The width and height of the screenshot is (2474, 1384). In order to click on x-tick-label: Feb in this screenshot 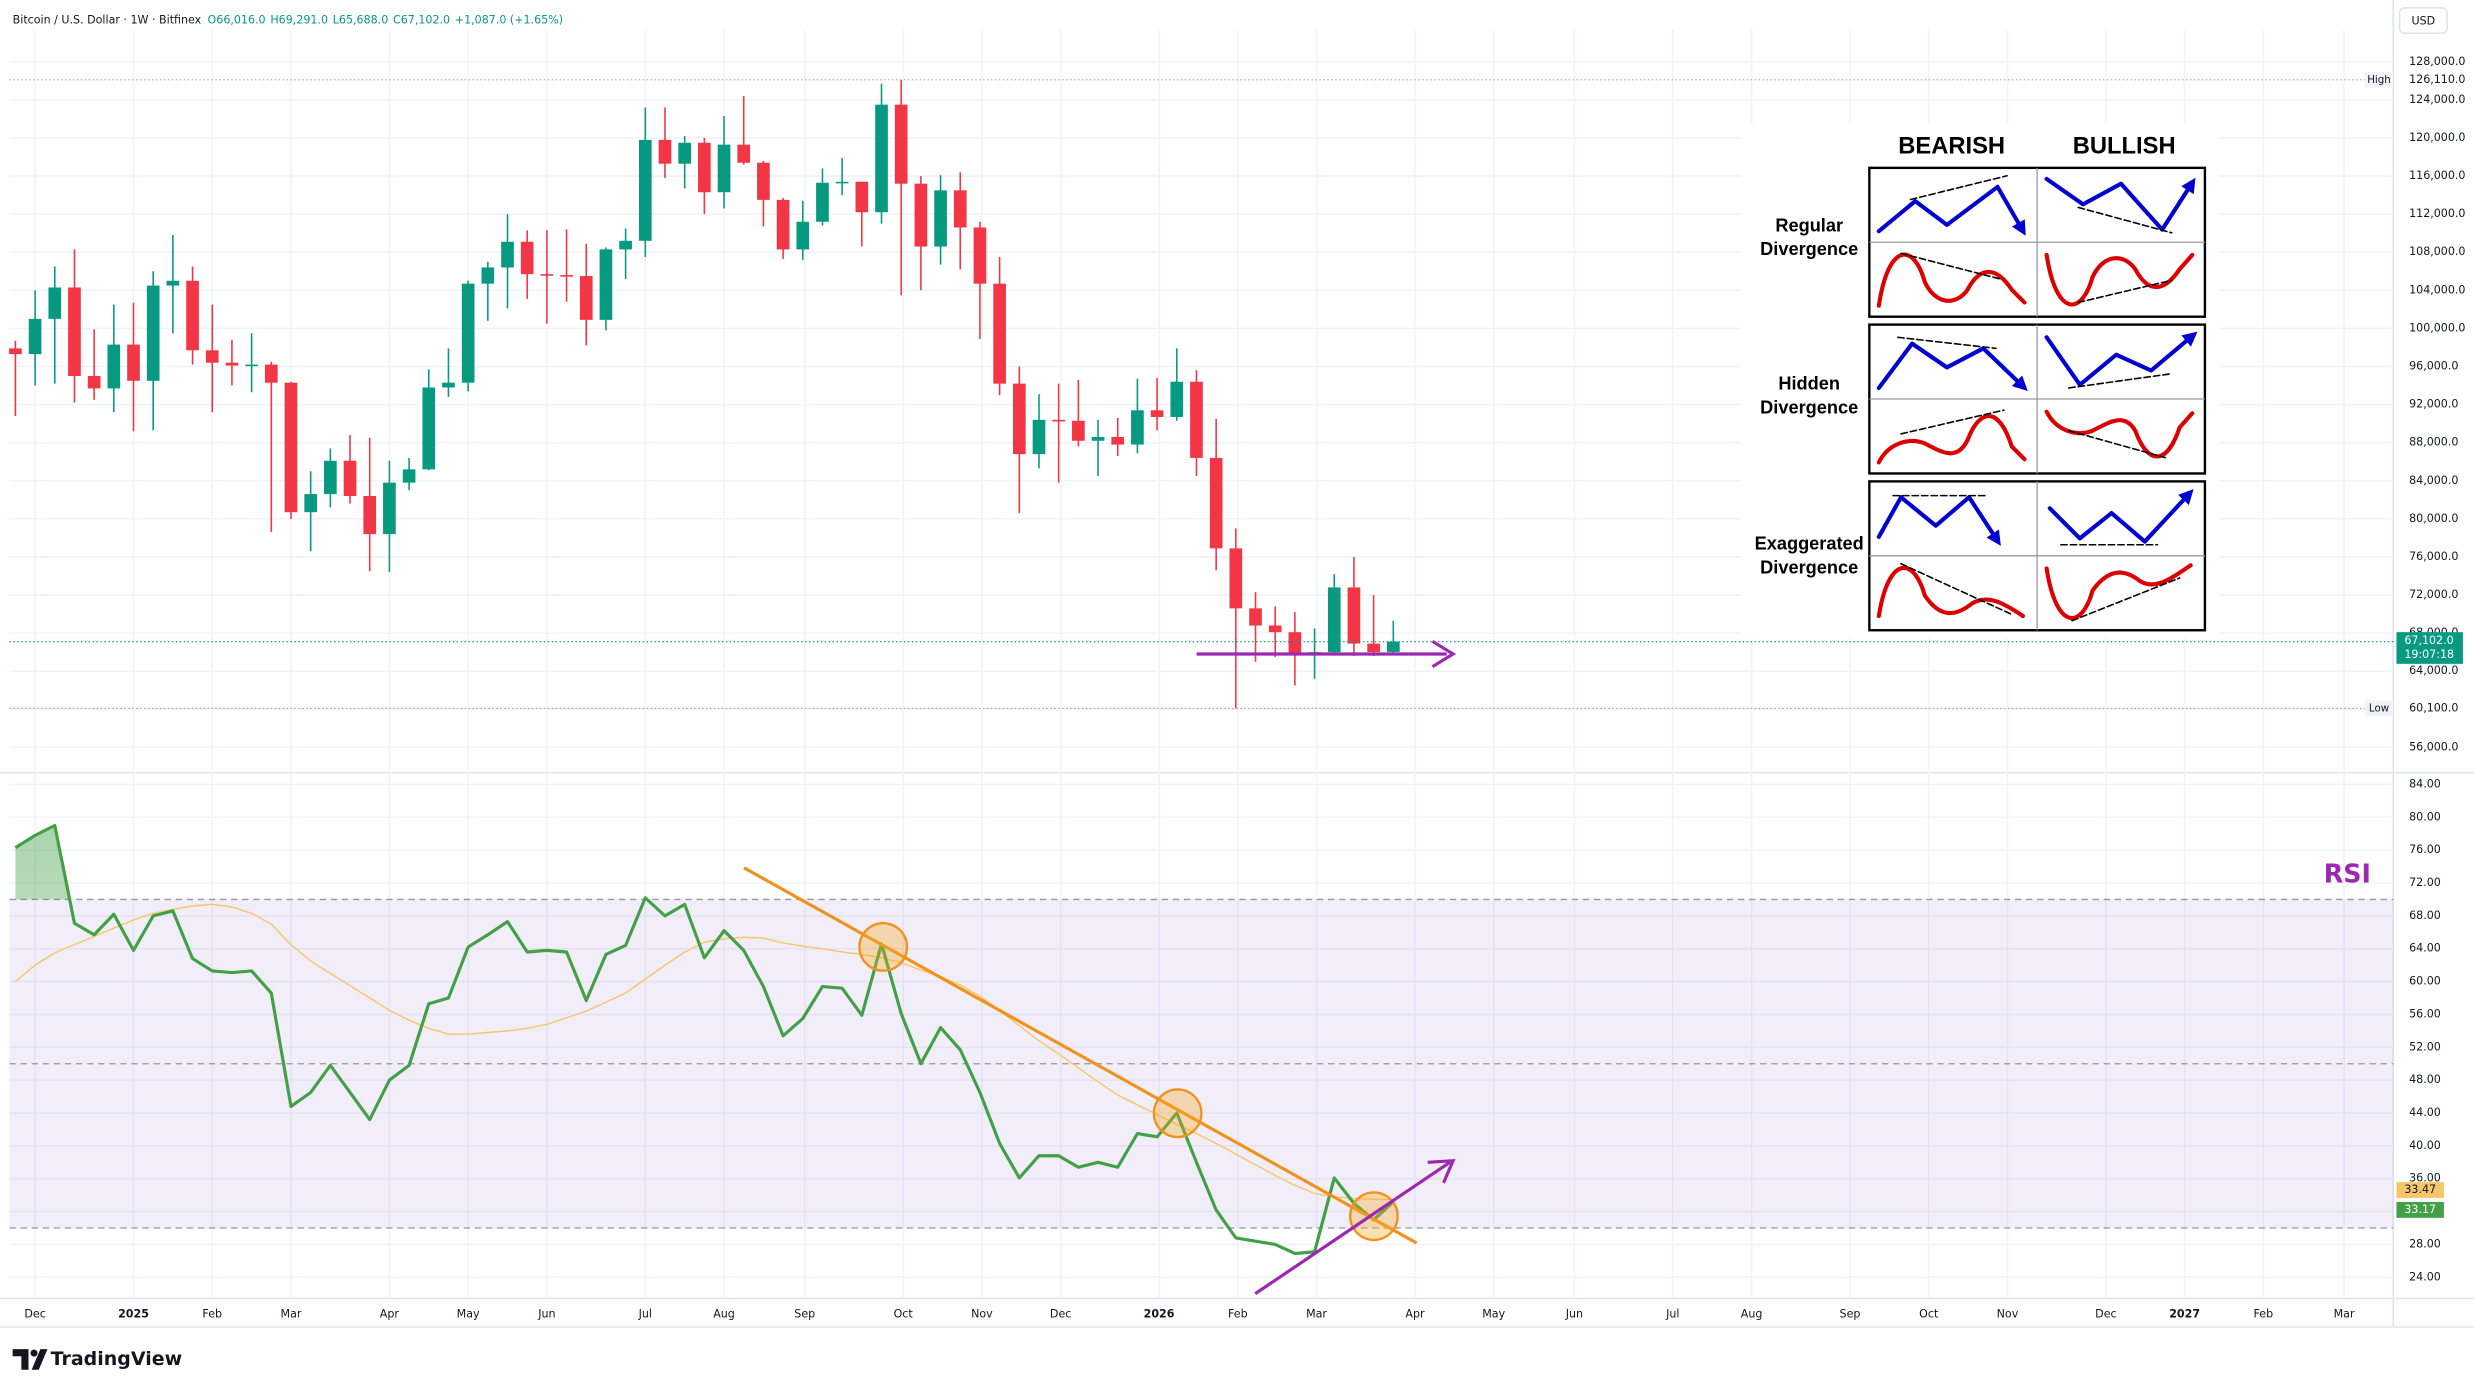, I will do `click(1238, 1313)`.